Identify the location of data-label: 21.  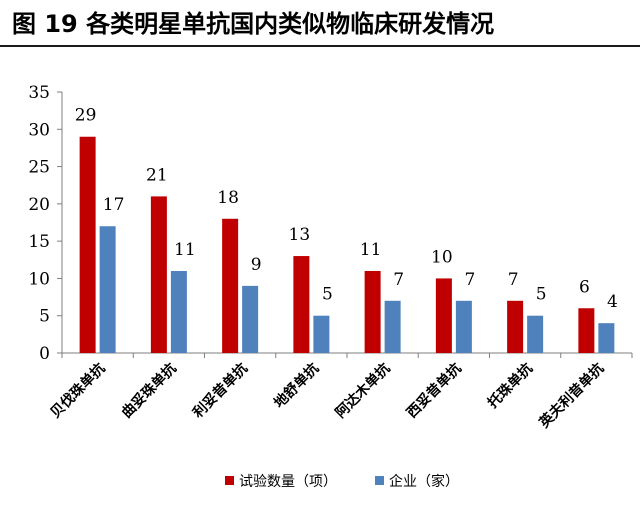
(157, 175).